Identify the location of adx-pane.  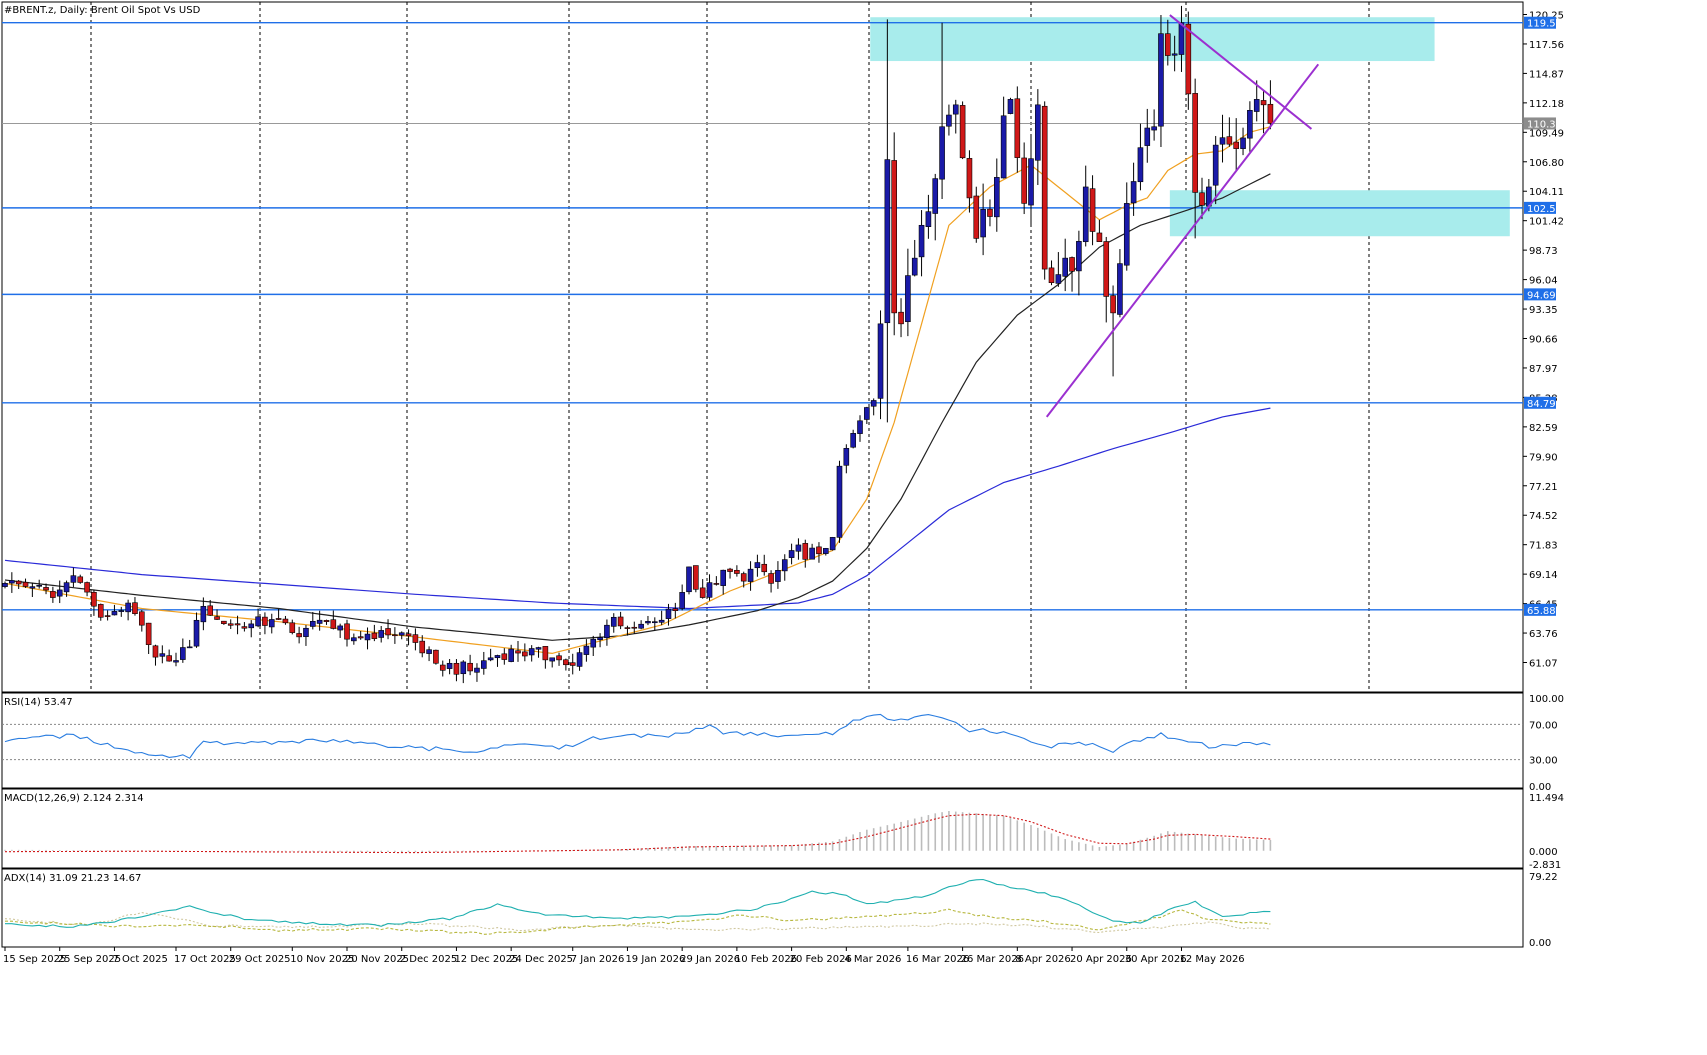
(762, 908).